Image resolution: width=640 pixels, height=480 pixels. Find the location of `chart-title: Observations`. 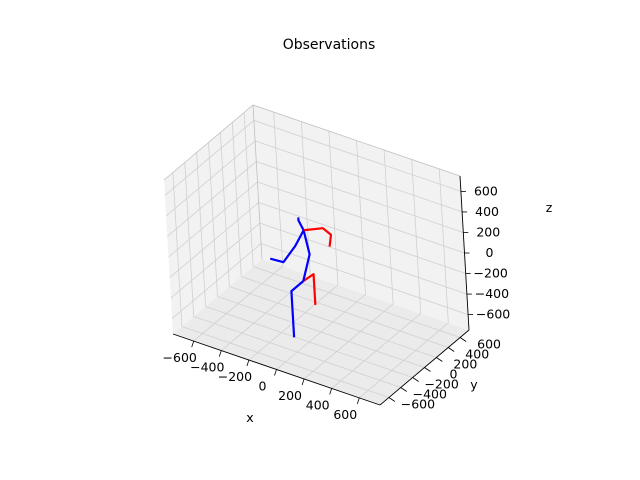

chart-title: Observations is located at coordinates (329, 45).